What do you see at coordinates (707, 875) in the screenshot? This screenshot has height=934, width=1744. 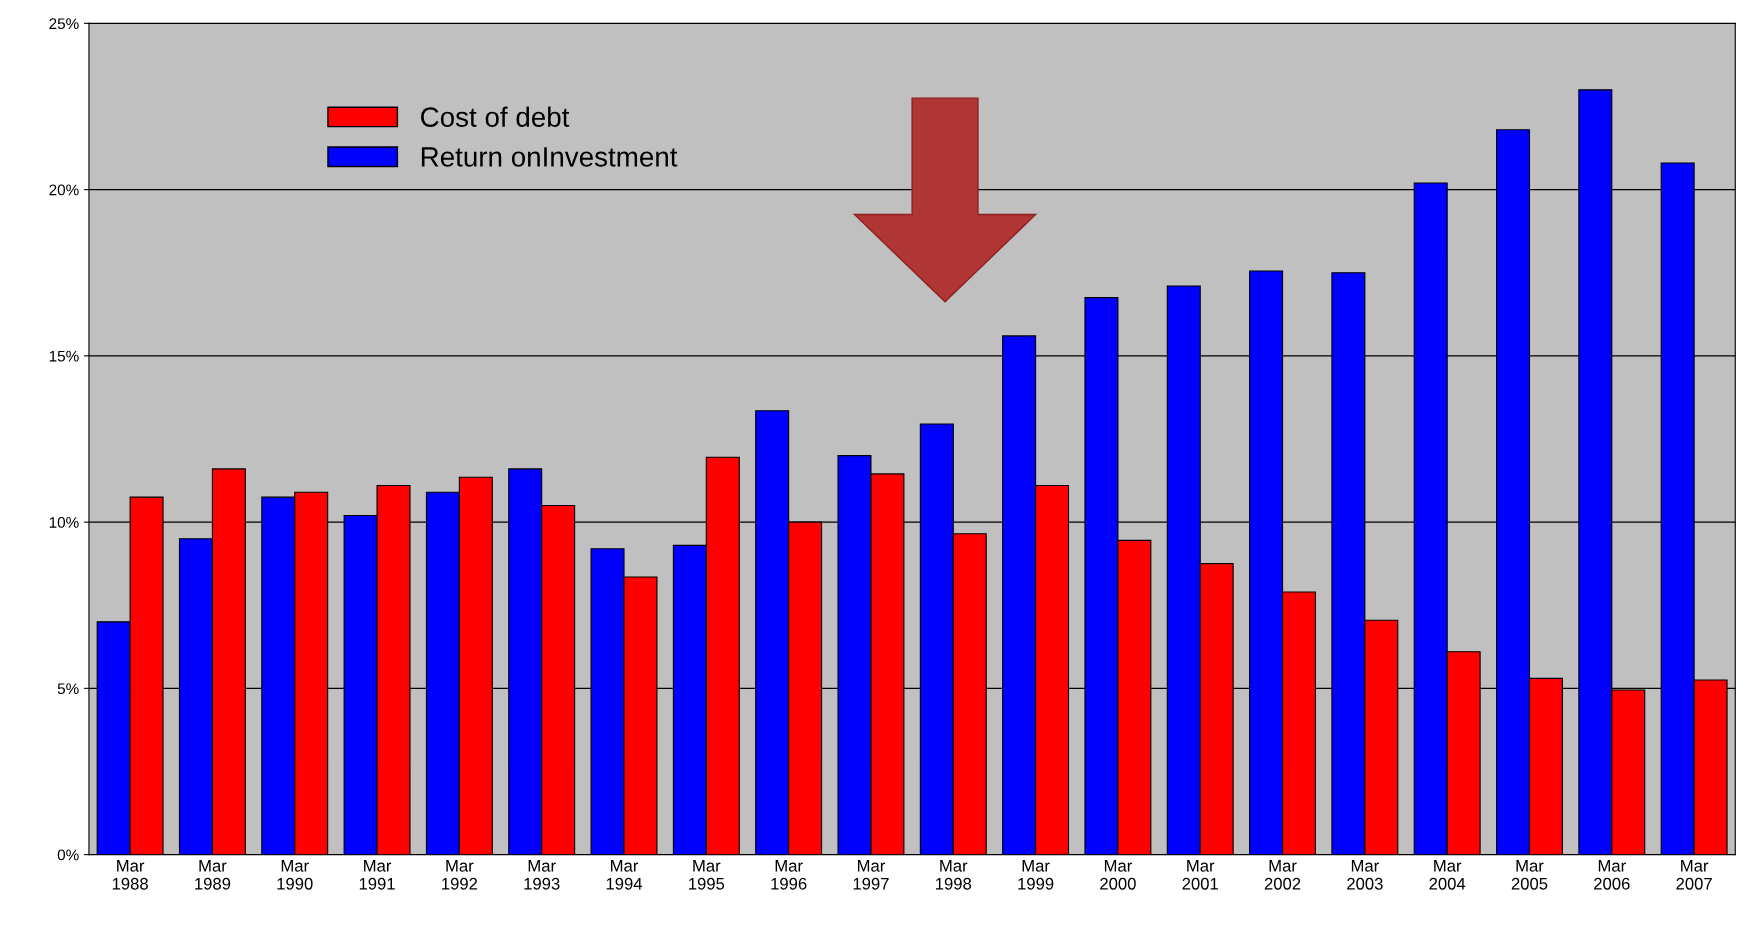 I see `x-tick-label: Mar 1995` at bounding box center [707, 875].